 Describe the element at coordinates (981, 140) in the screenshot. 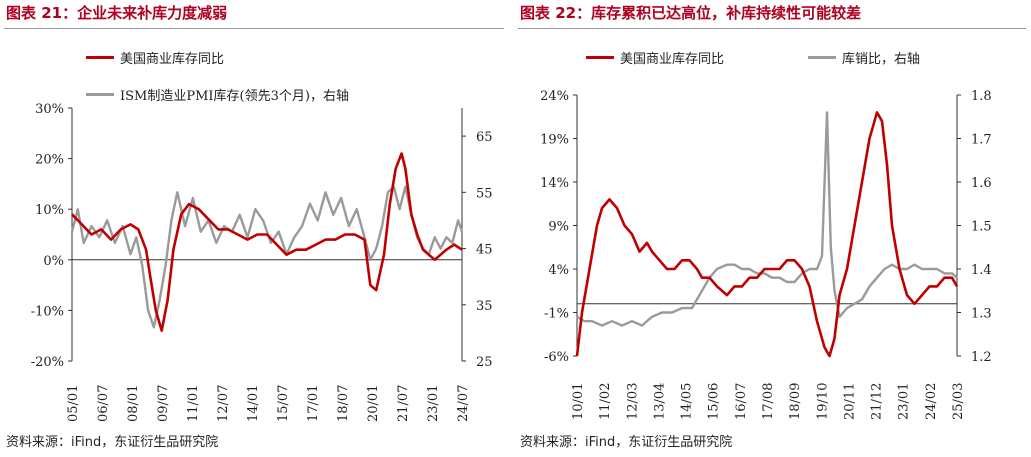

I see `right-y-tick-label: 1.7` at that location.